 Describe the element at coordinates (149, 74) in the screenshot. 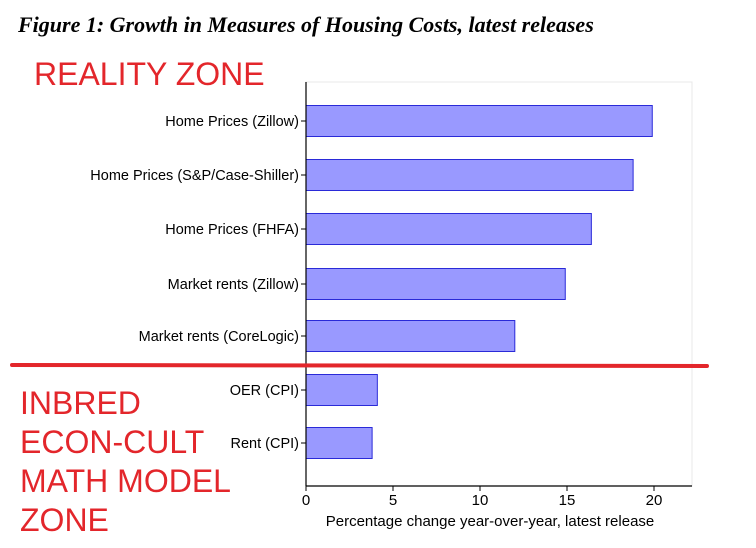

I see `reality-zone-label: REALITY ZONE` at that location.